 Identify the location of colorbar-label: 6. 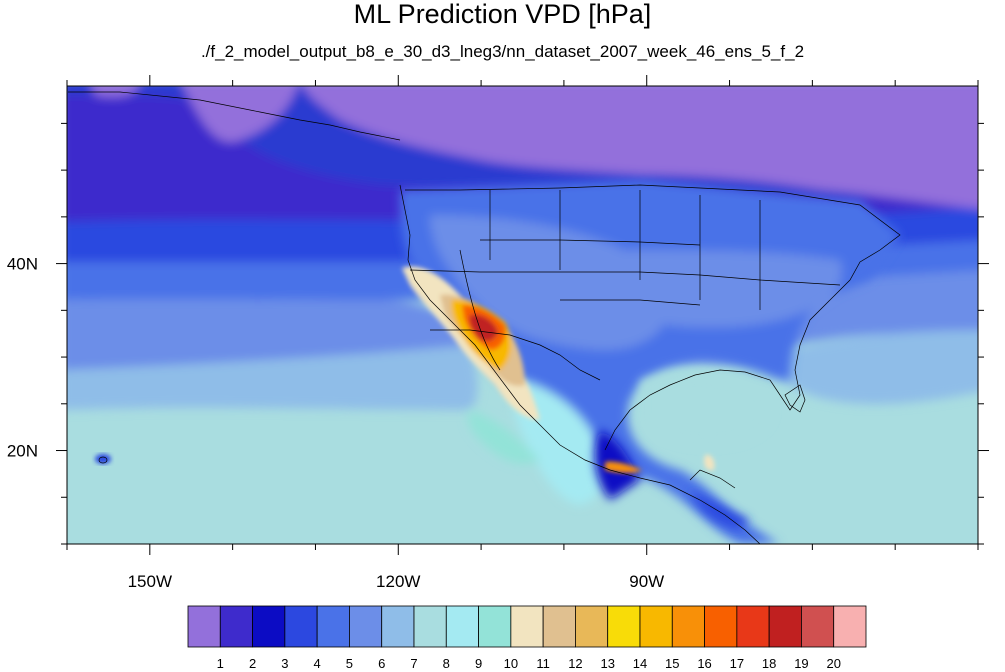
(381, 663).